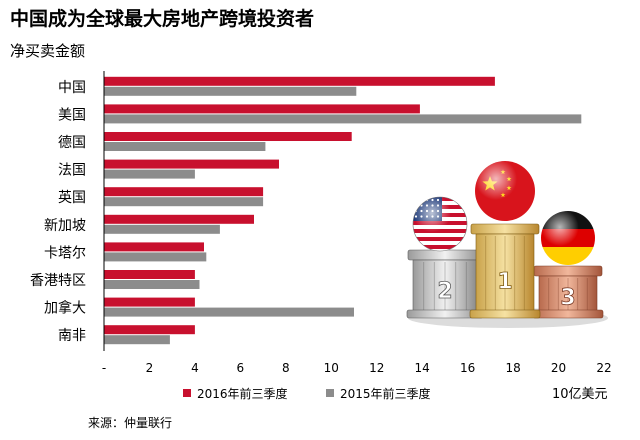 This screenshot has height=440, width=640. Describe the element at coordinates (512, 368) in the screenshot. I see `x-tick-label: 18` at that location.